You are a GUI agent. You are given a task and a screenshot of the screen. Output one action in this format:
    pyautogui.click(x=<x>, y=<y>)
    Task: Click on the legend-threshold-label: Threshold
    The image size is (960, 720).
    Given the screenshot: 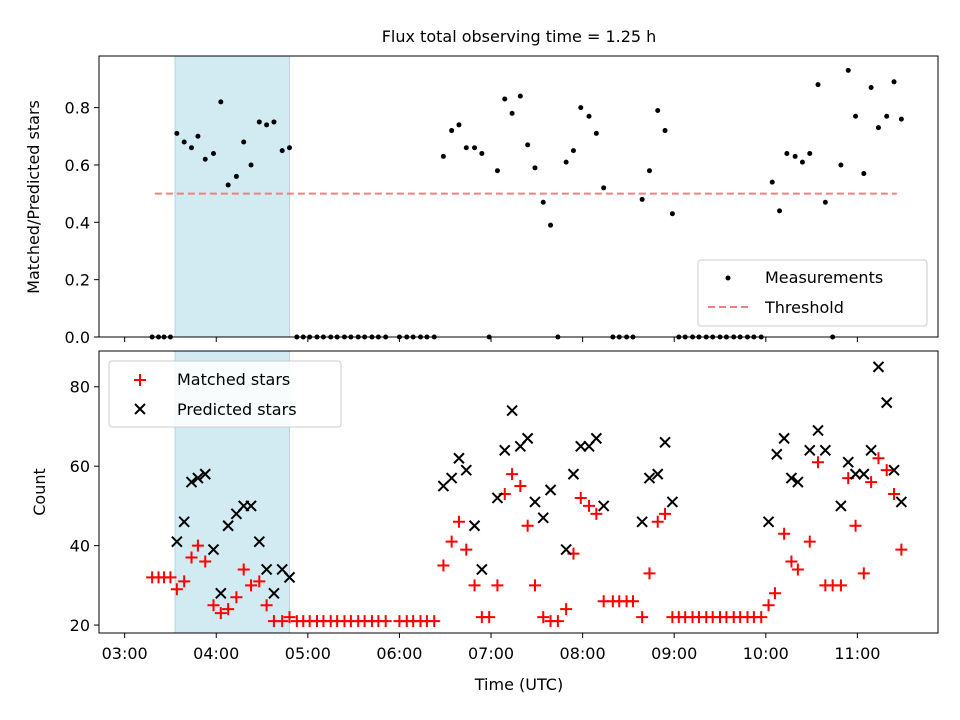 What is the action you would take?
    pyautogui.click(x=804, y=307)
    